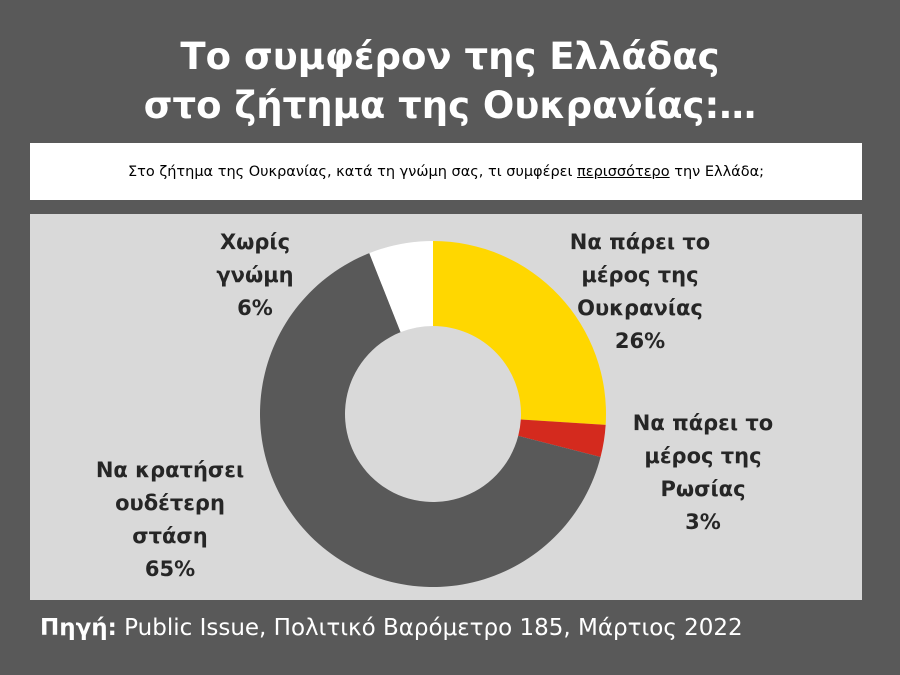  Describe the element at coordinates (640, 292) in the screenshot. I see `slice-label-ukraine: Να πάρει το μέρος της Ουκρανίας 26%` at that location.